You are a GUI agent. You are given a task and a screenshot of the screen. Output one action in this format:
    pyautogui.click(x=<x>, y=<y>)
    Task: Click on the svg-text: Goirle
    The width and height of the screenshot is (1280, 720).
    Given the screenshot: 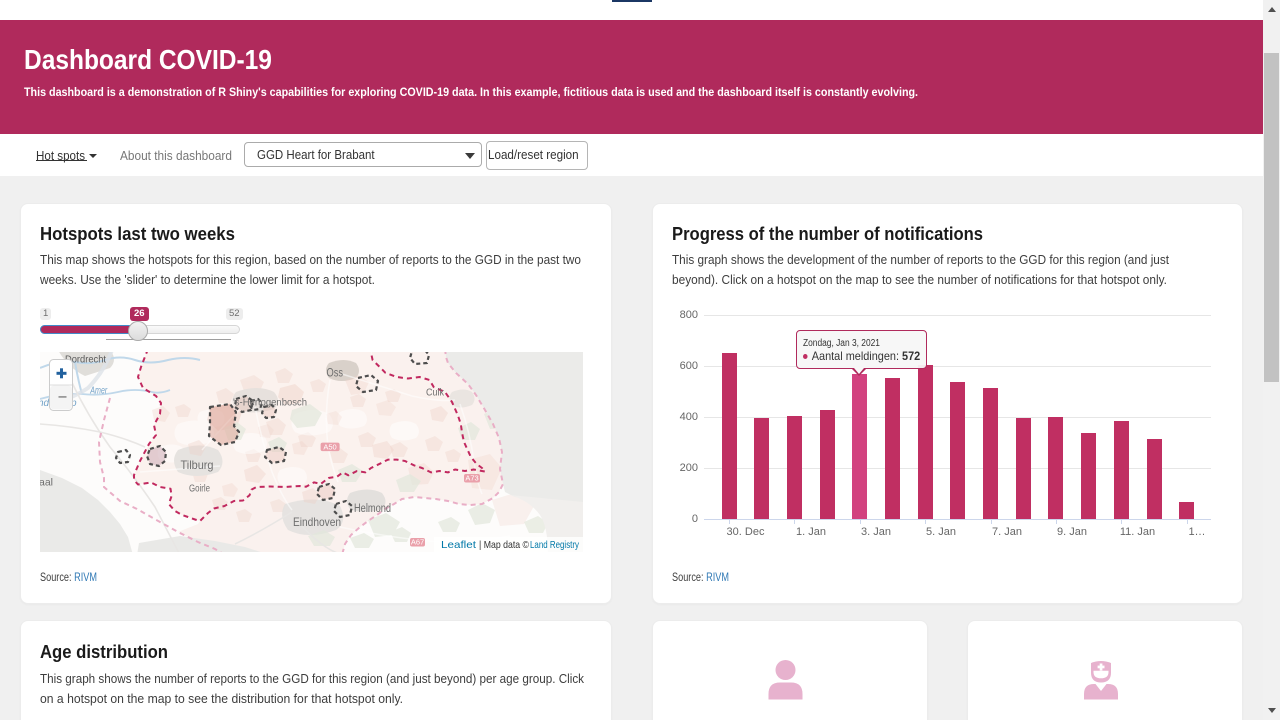 What is the action you would take?
    pyautogui.click(x=199, y=489)
    